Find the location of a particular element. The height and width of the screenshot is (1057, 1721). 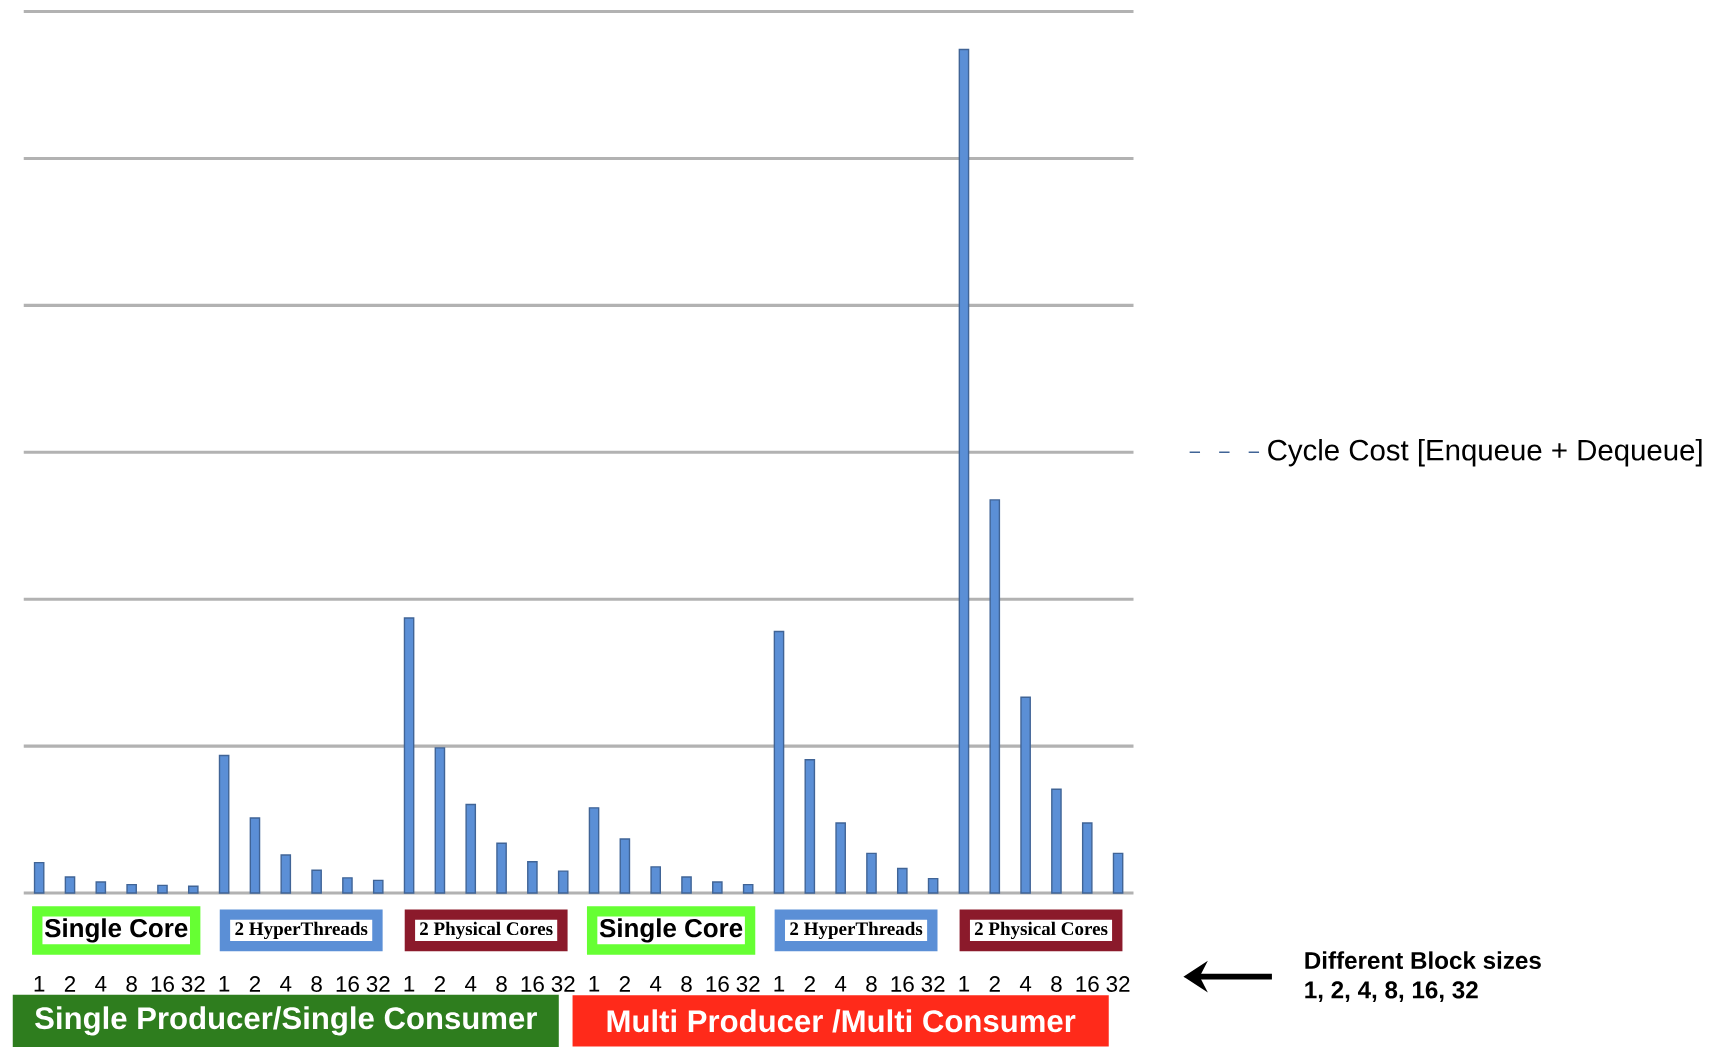

text: 1, 2, 4, 8, 16, 32 is located at coordinates (1391, 991).